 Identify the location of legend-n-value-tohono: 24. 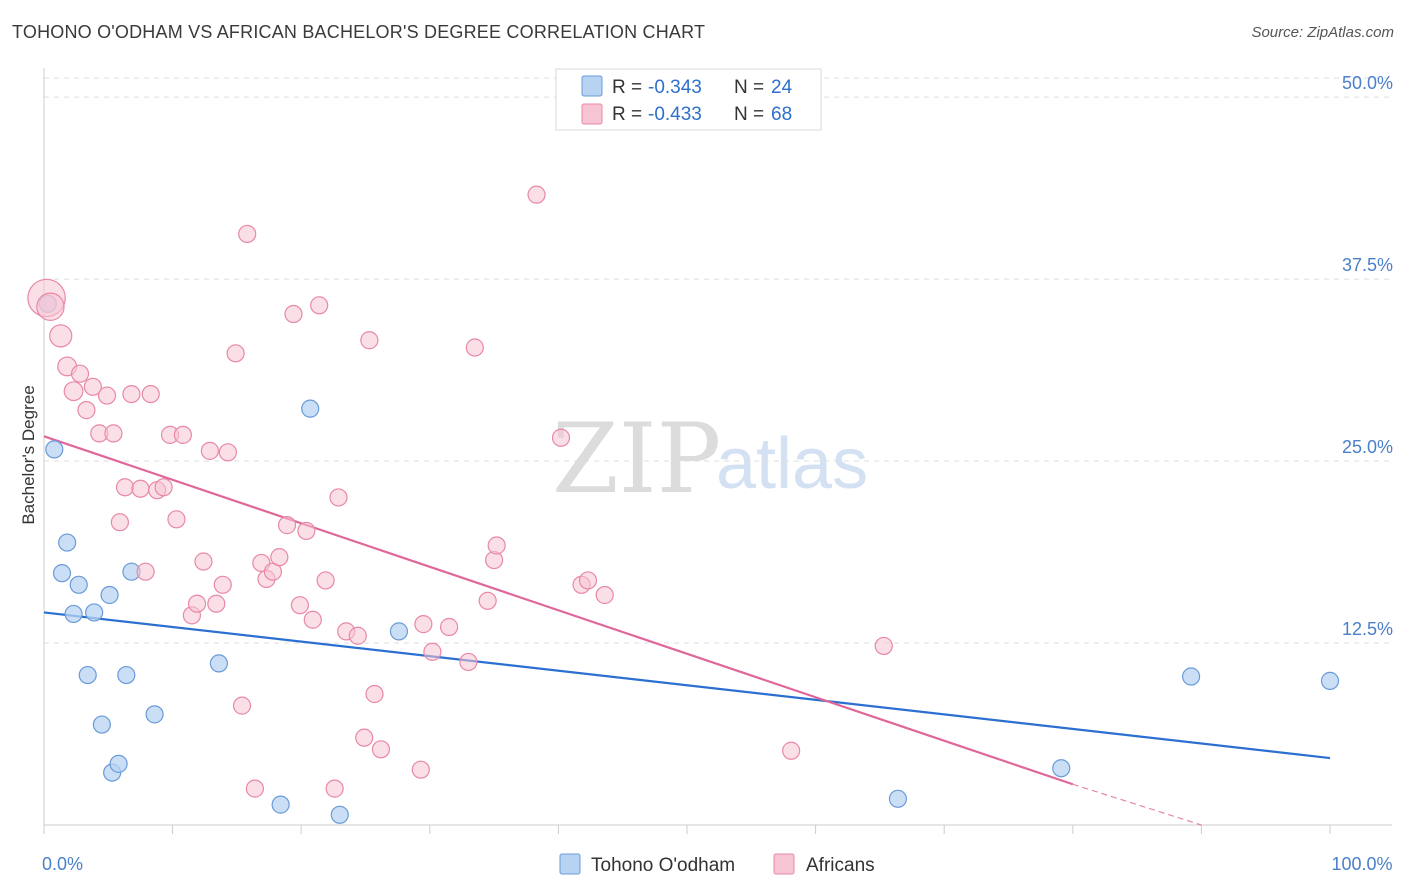
(782, 87).